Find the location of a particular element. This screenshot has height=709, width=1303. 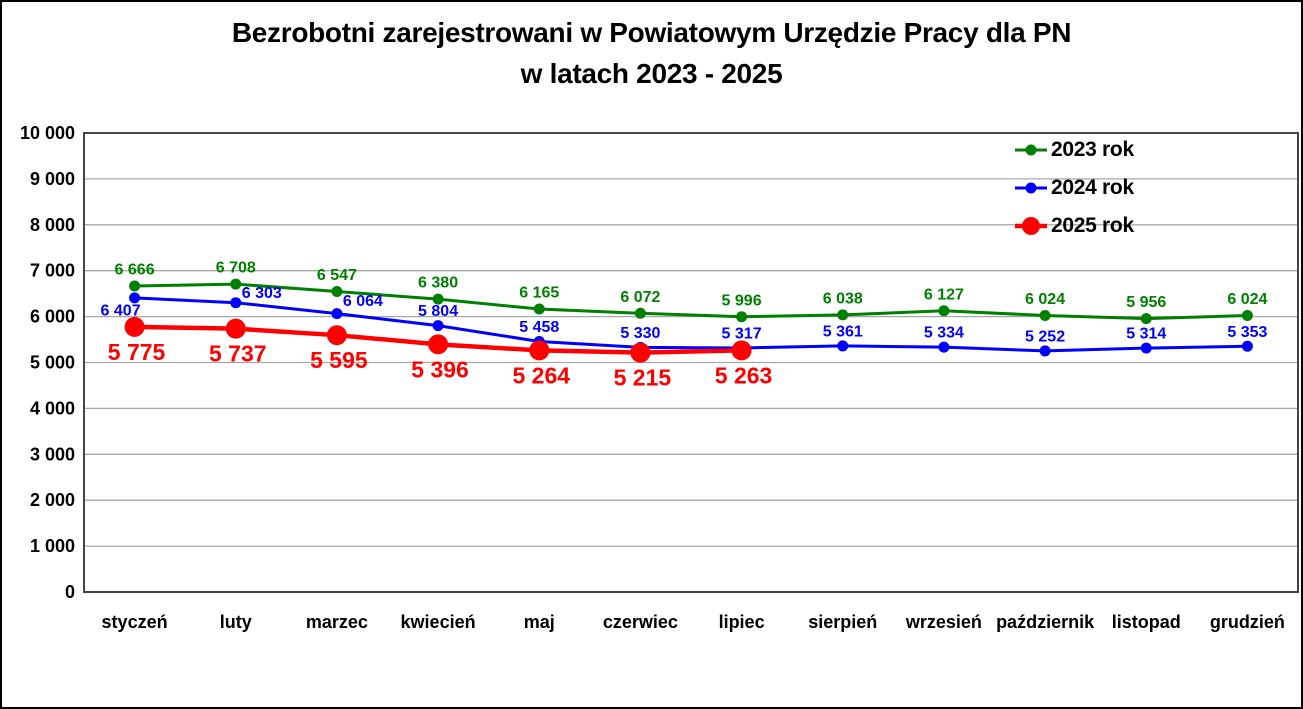

legend-label: 2023 rok is located at coordinates (1092, 149).